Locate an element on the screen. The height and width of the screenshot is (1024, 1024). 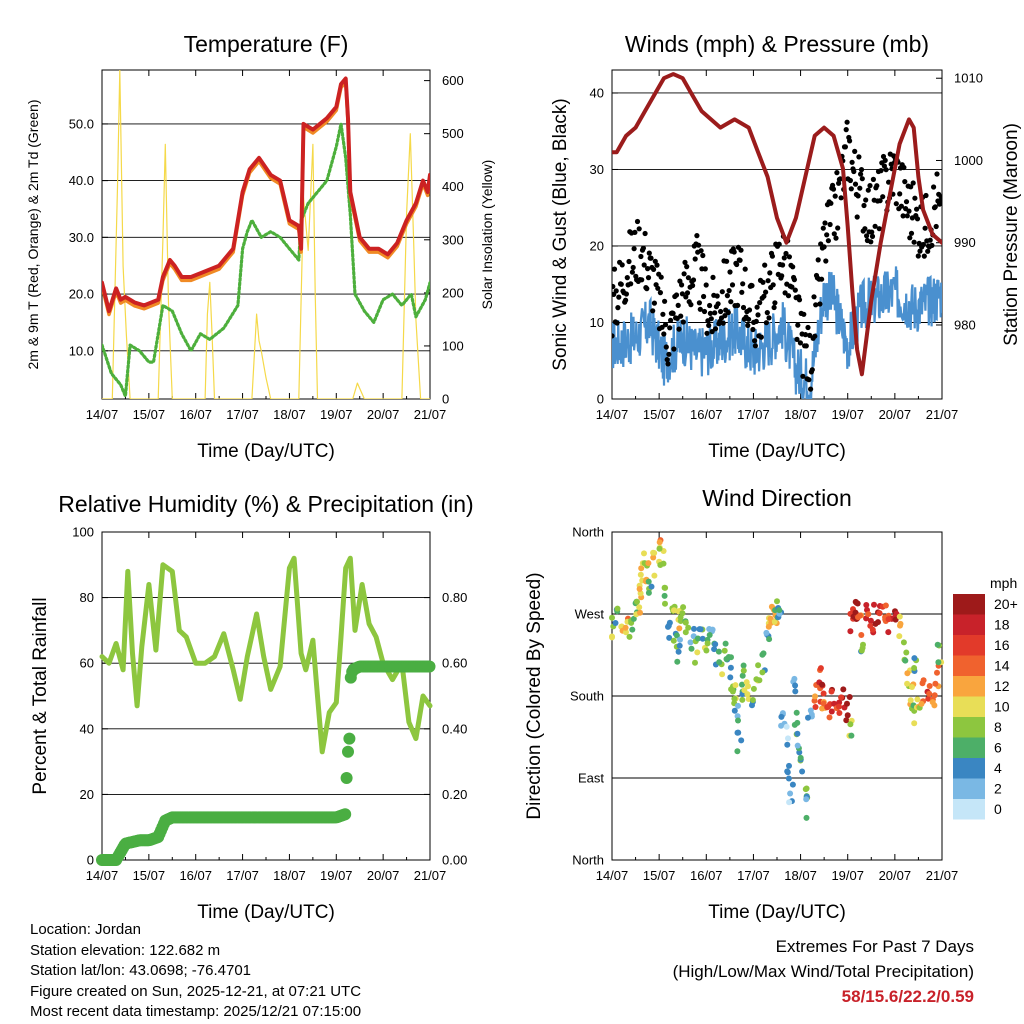
legend-label: 18 is located at coordinates (1002, 625).